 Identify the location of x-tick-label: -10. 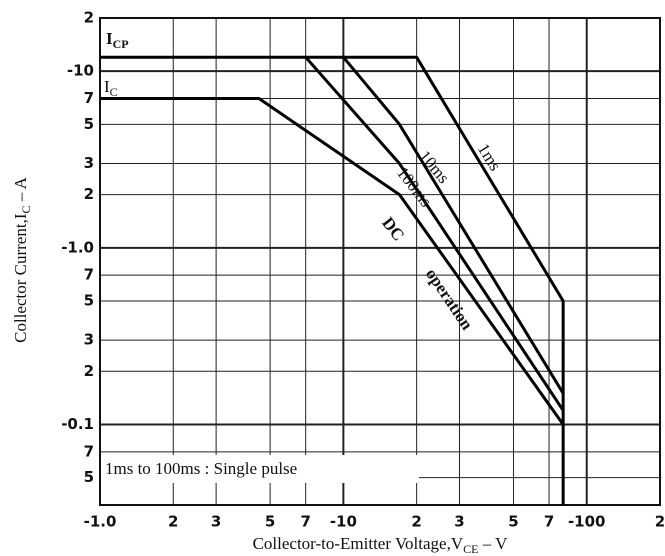
(343, 522).